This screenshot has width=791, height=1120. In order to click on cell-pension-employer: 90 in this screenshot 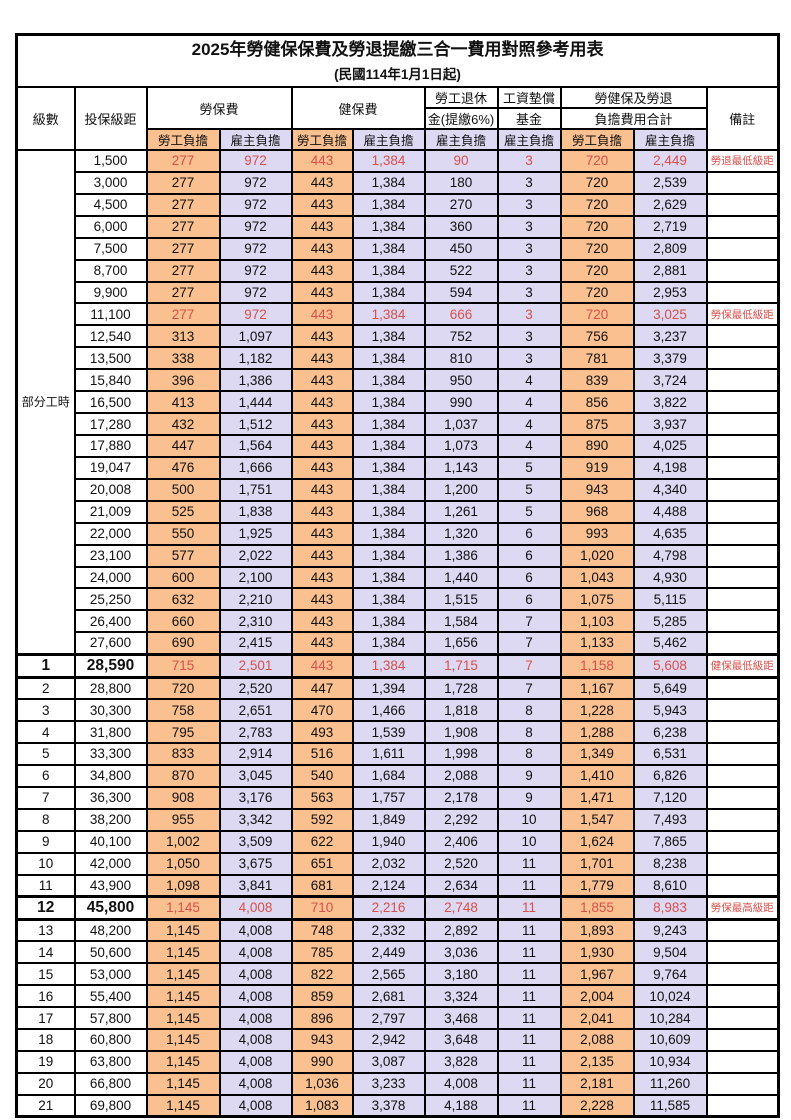, I will do `click(461, 161)`.